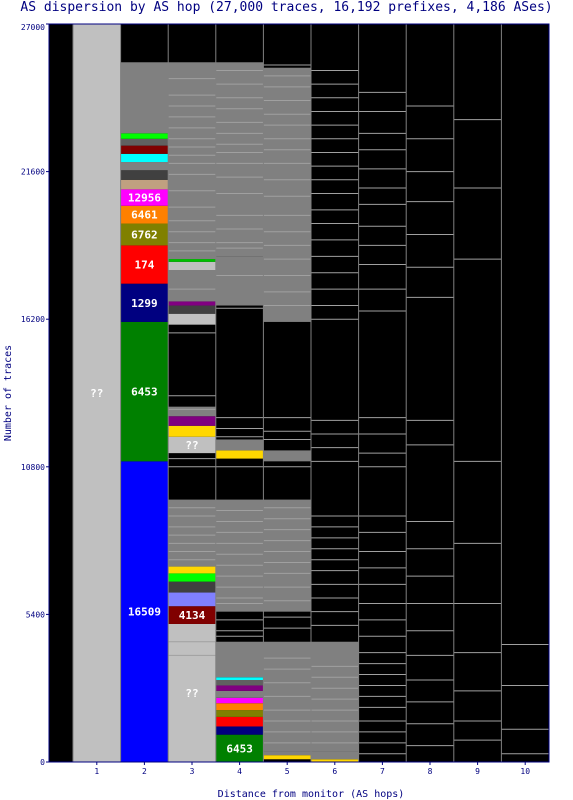 This screenshot has width=573, height=800. What do you see at coordinates (287, 771) in the screenshot?
I see `x-tick-label-5: 5` at bounding box center [287, 771].